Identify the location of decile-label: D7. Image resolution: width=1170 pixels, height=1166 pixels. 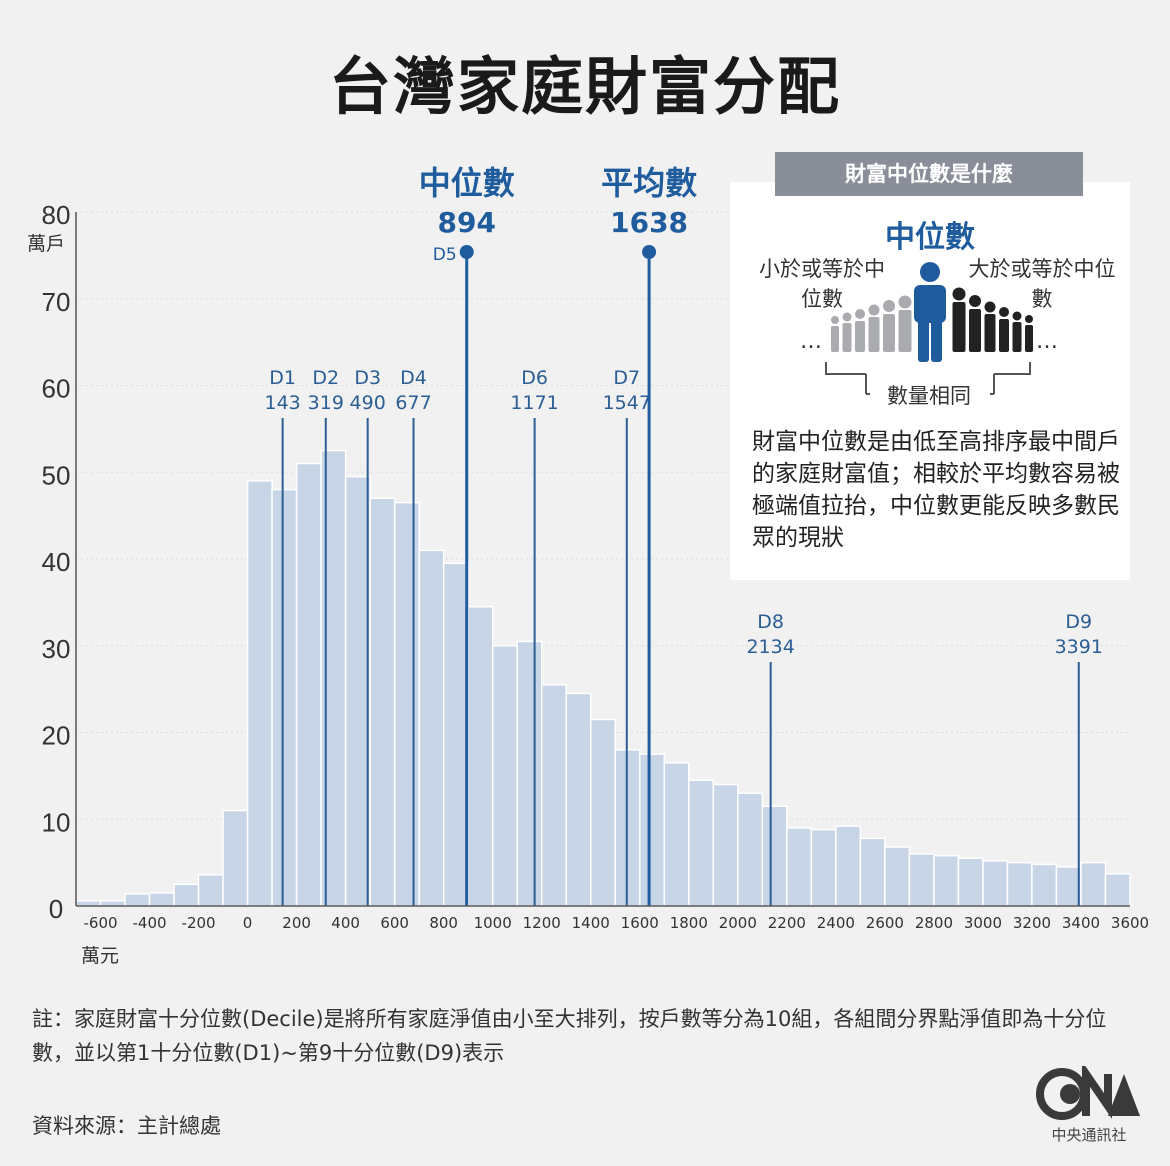
(626, 378).